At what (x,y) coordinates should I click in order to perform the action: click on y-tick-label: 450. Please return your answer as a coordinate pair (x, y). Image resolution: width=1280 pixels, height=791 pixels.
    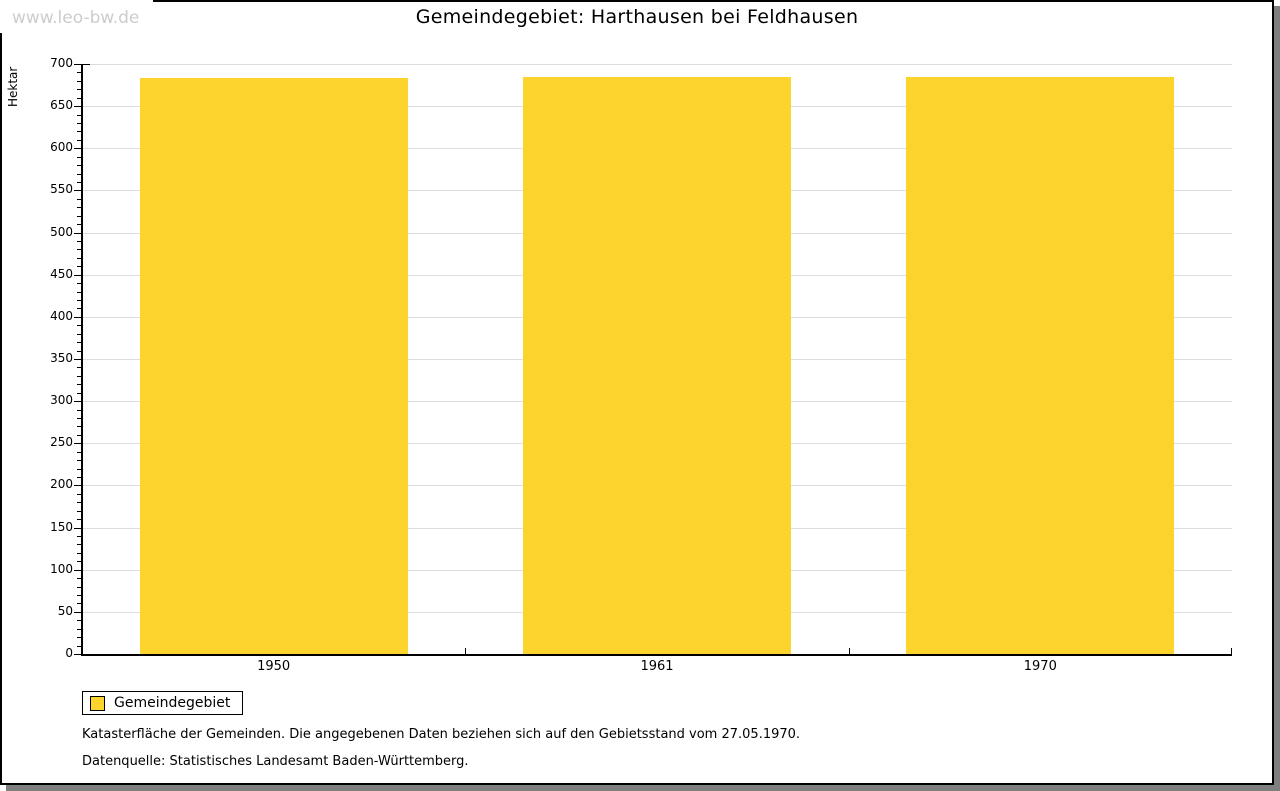
    Looking at the image, I should click on (61, 273).